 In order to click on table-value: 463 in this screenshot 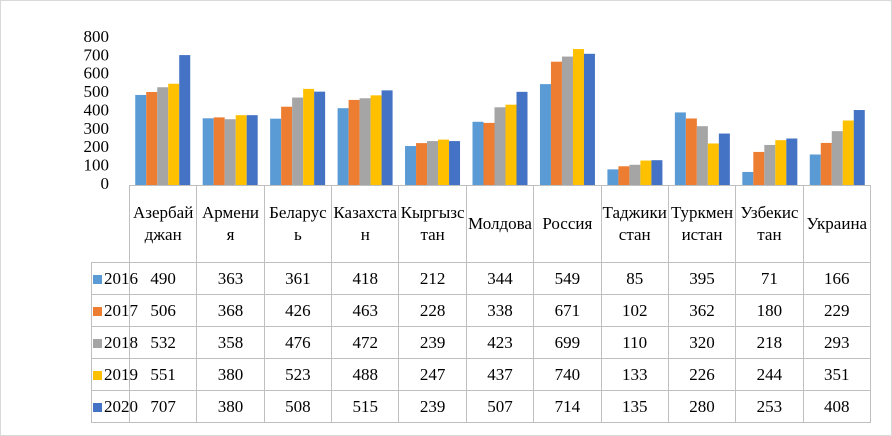, I will do `click(365, 310)`.